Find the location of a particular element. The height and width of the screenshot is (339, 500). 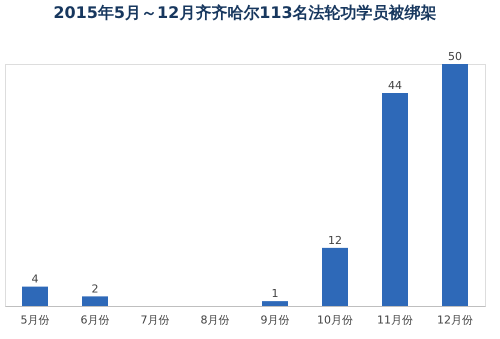

x-tick-label: 8月份 is located at coordinates (215, 320).